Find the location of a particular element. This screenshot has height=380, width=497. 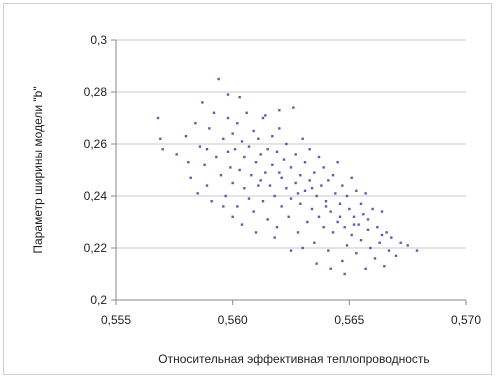

y-tick-label: 0,22 is located at coordinates (96, 248).